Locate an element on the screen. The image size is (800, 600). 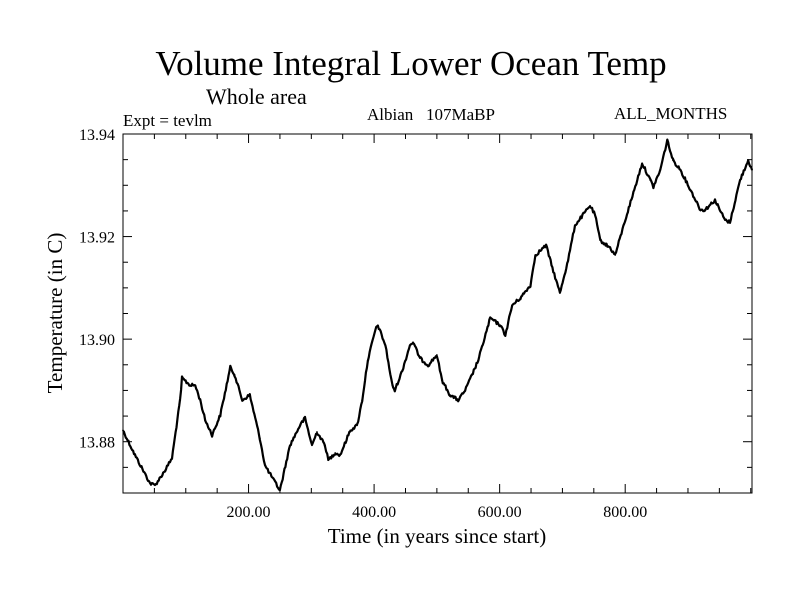
x-axis-label: Time (in years since start) is located at coordinates (437, 536).